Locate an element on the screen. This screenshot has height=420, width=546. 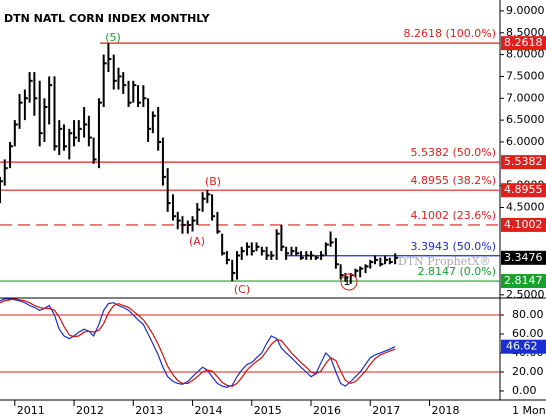
y-tick-label: 80.00 is located at coordinates (528, 314).